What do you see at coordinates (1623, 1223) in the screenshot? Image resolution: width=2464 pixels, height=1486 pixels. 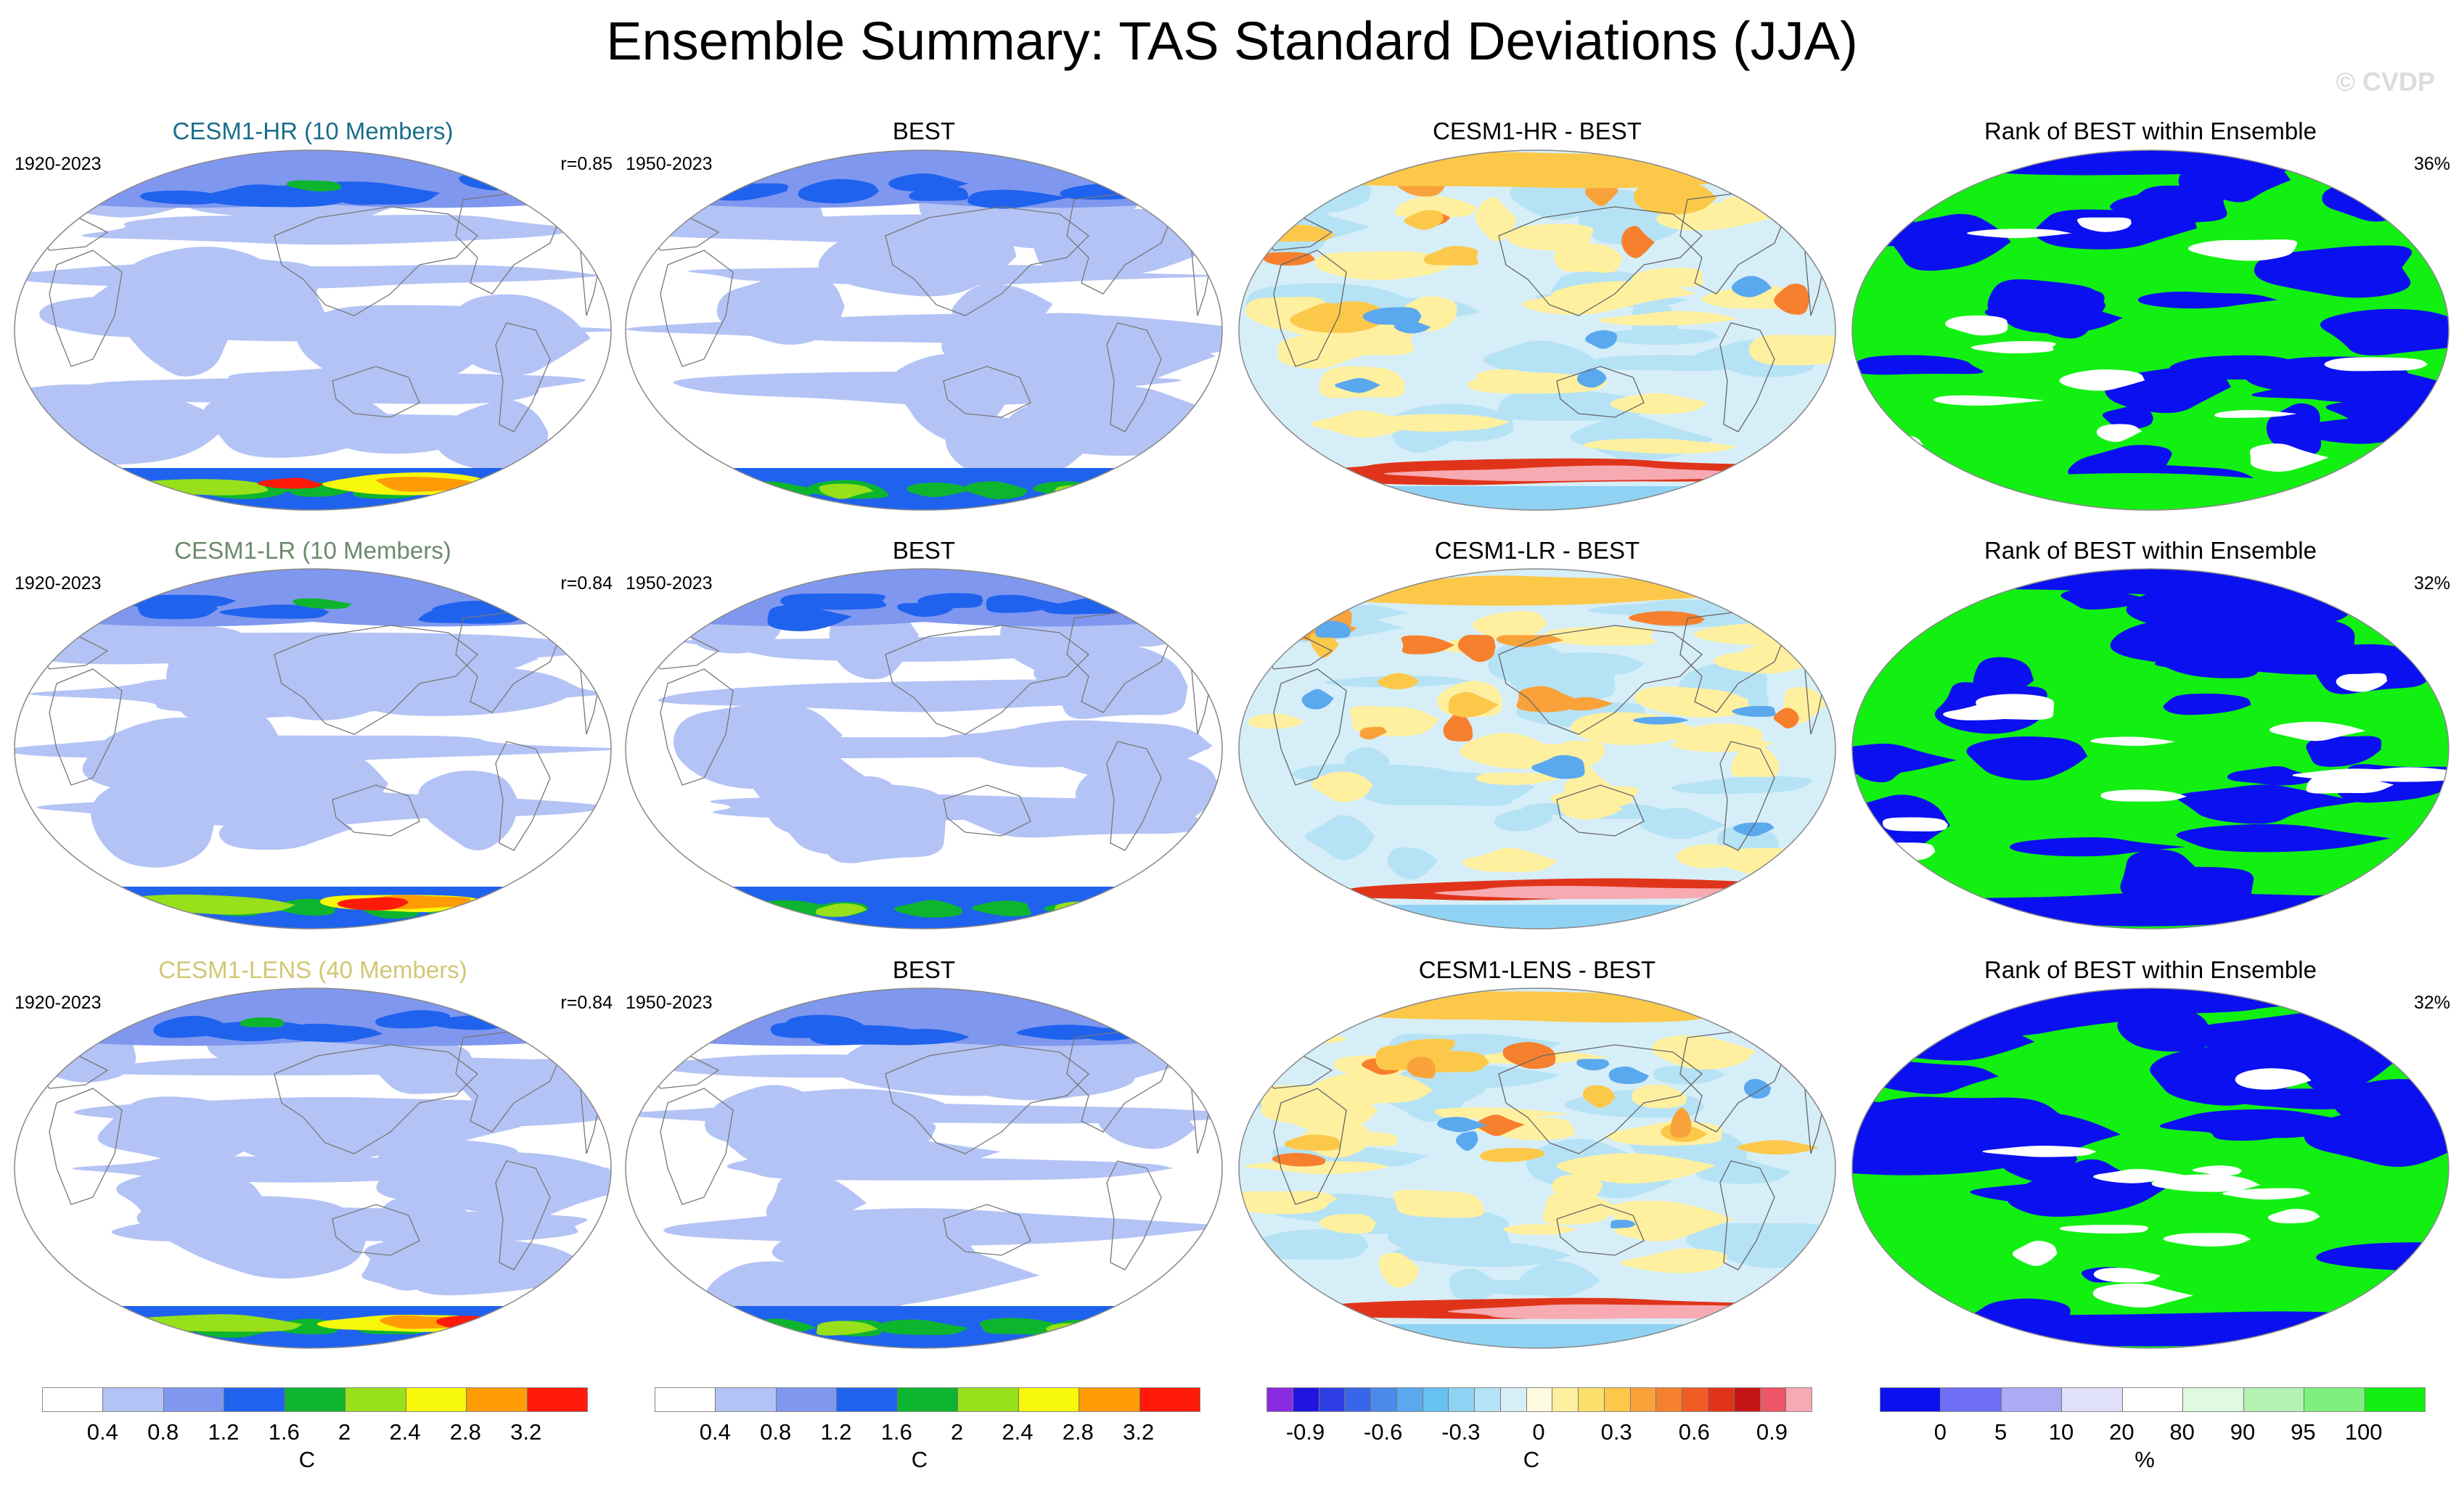 I see `diff-region-neg-strong` at bounding box center [1623, 1223].